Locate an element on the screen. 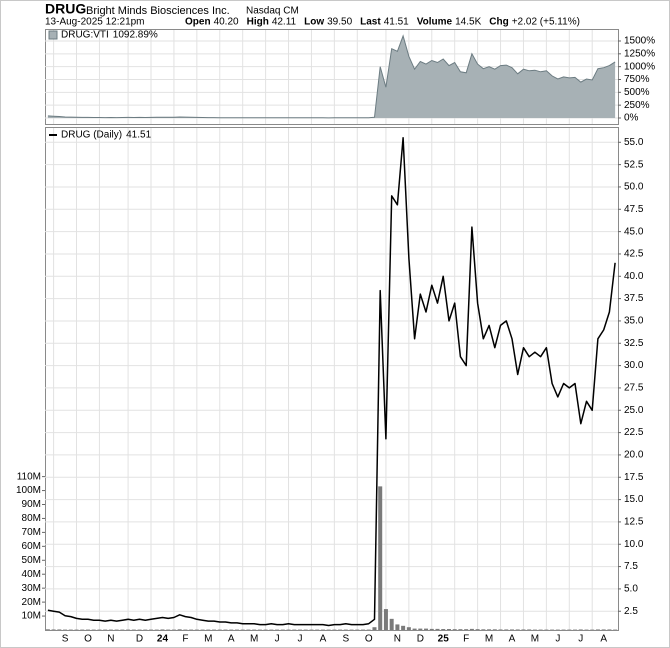 The image size is (670, 648). y2-tick-label: 20M is located at coordinates (31, 602).